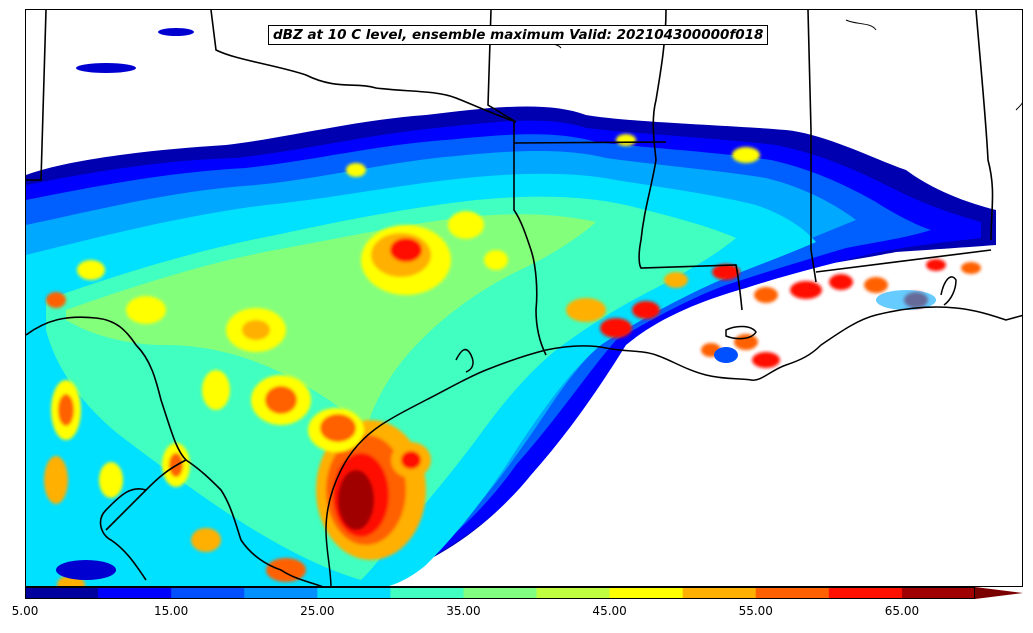 This screenshot has width=1033, height=633. Describe the element at coordinates (902, 611) in the screenshot. I see `colorbar-tick-label: 65.00` at that location.